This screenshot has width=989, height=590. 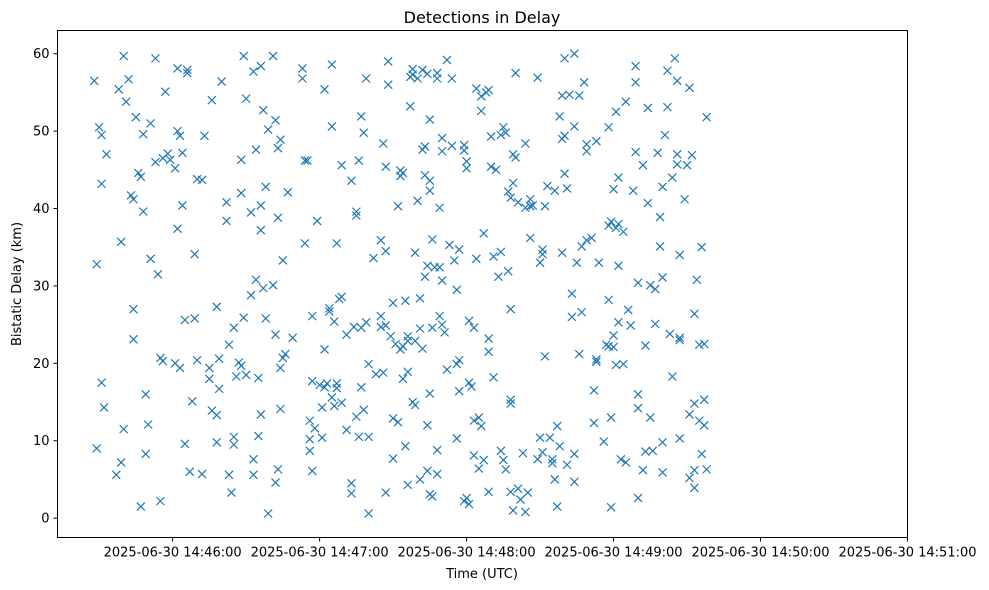 What do you see at coordinates (614, 553) in the screenshot?
I see `x-tick-label: 2025-06-30 14:49:00` at bounding box center [614, 553].